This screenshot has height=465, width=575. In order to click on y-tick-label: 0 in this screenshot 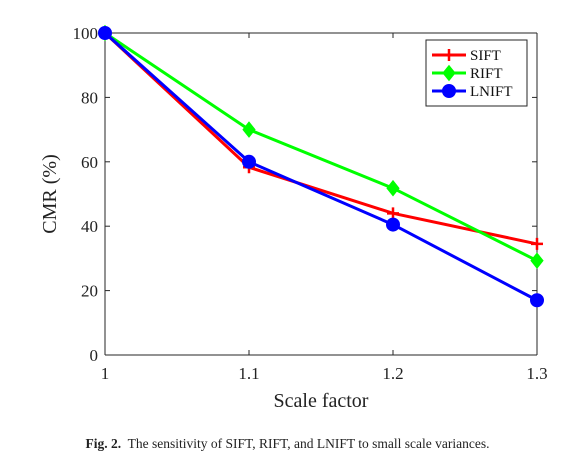, I will do `click(94, 355)`.